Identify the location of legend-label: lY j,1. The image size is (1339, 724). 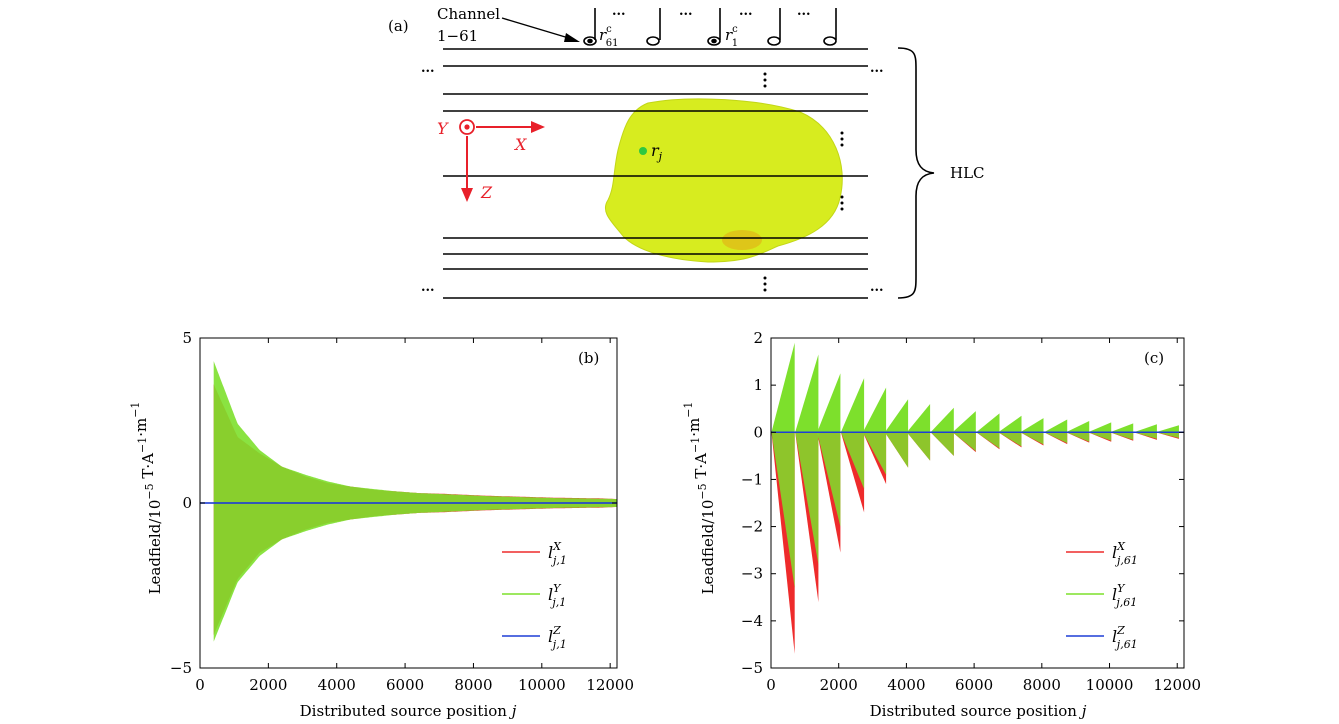
(557, 595).